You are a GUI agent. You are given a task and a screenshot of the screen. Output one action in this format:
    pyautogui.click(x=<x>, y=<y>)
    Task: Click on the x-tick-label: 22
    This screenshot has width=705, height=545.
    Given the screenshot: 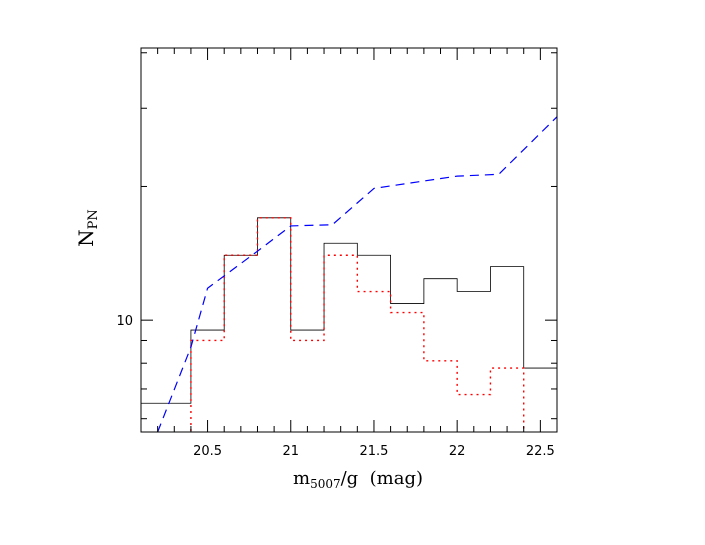 What is the action you would take?
    pyautogui.click(x=457, y=451)
    